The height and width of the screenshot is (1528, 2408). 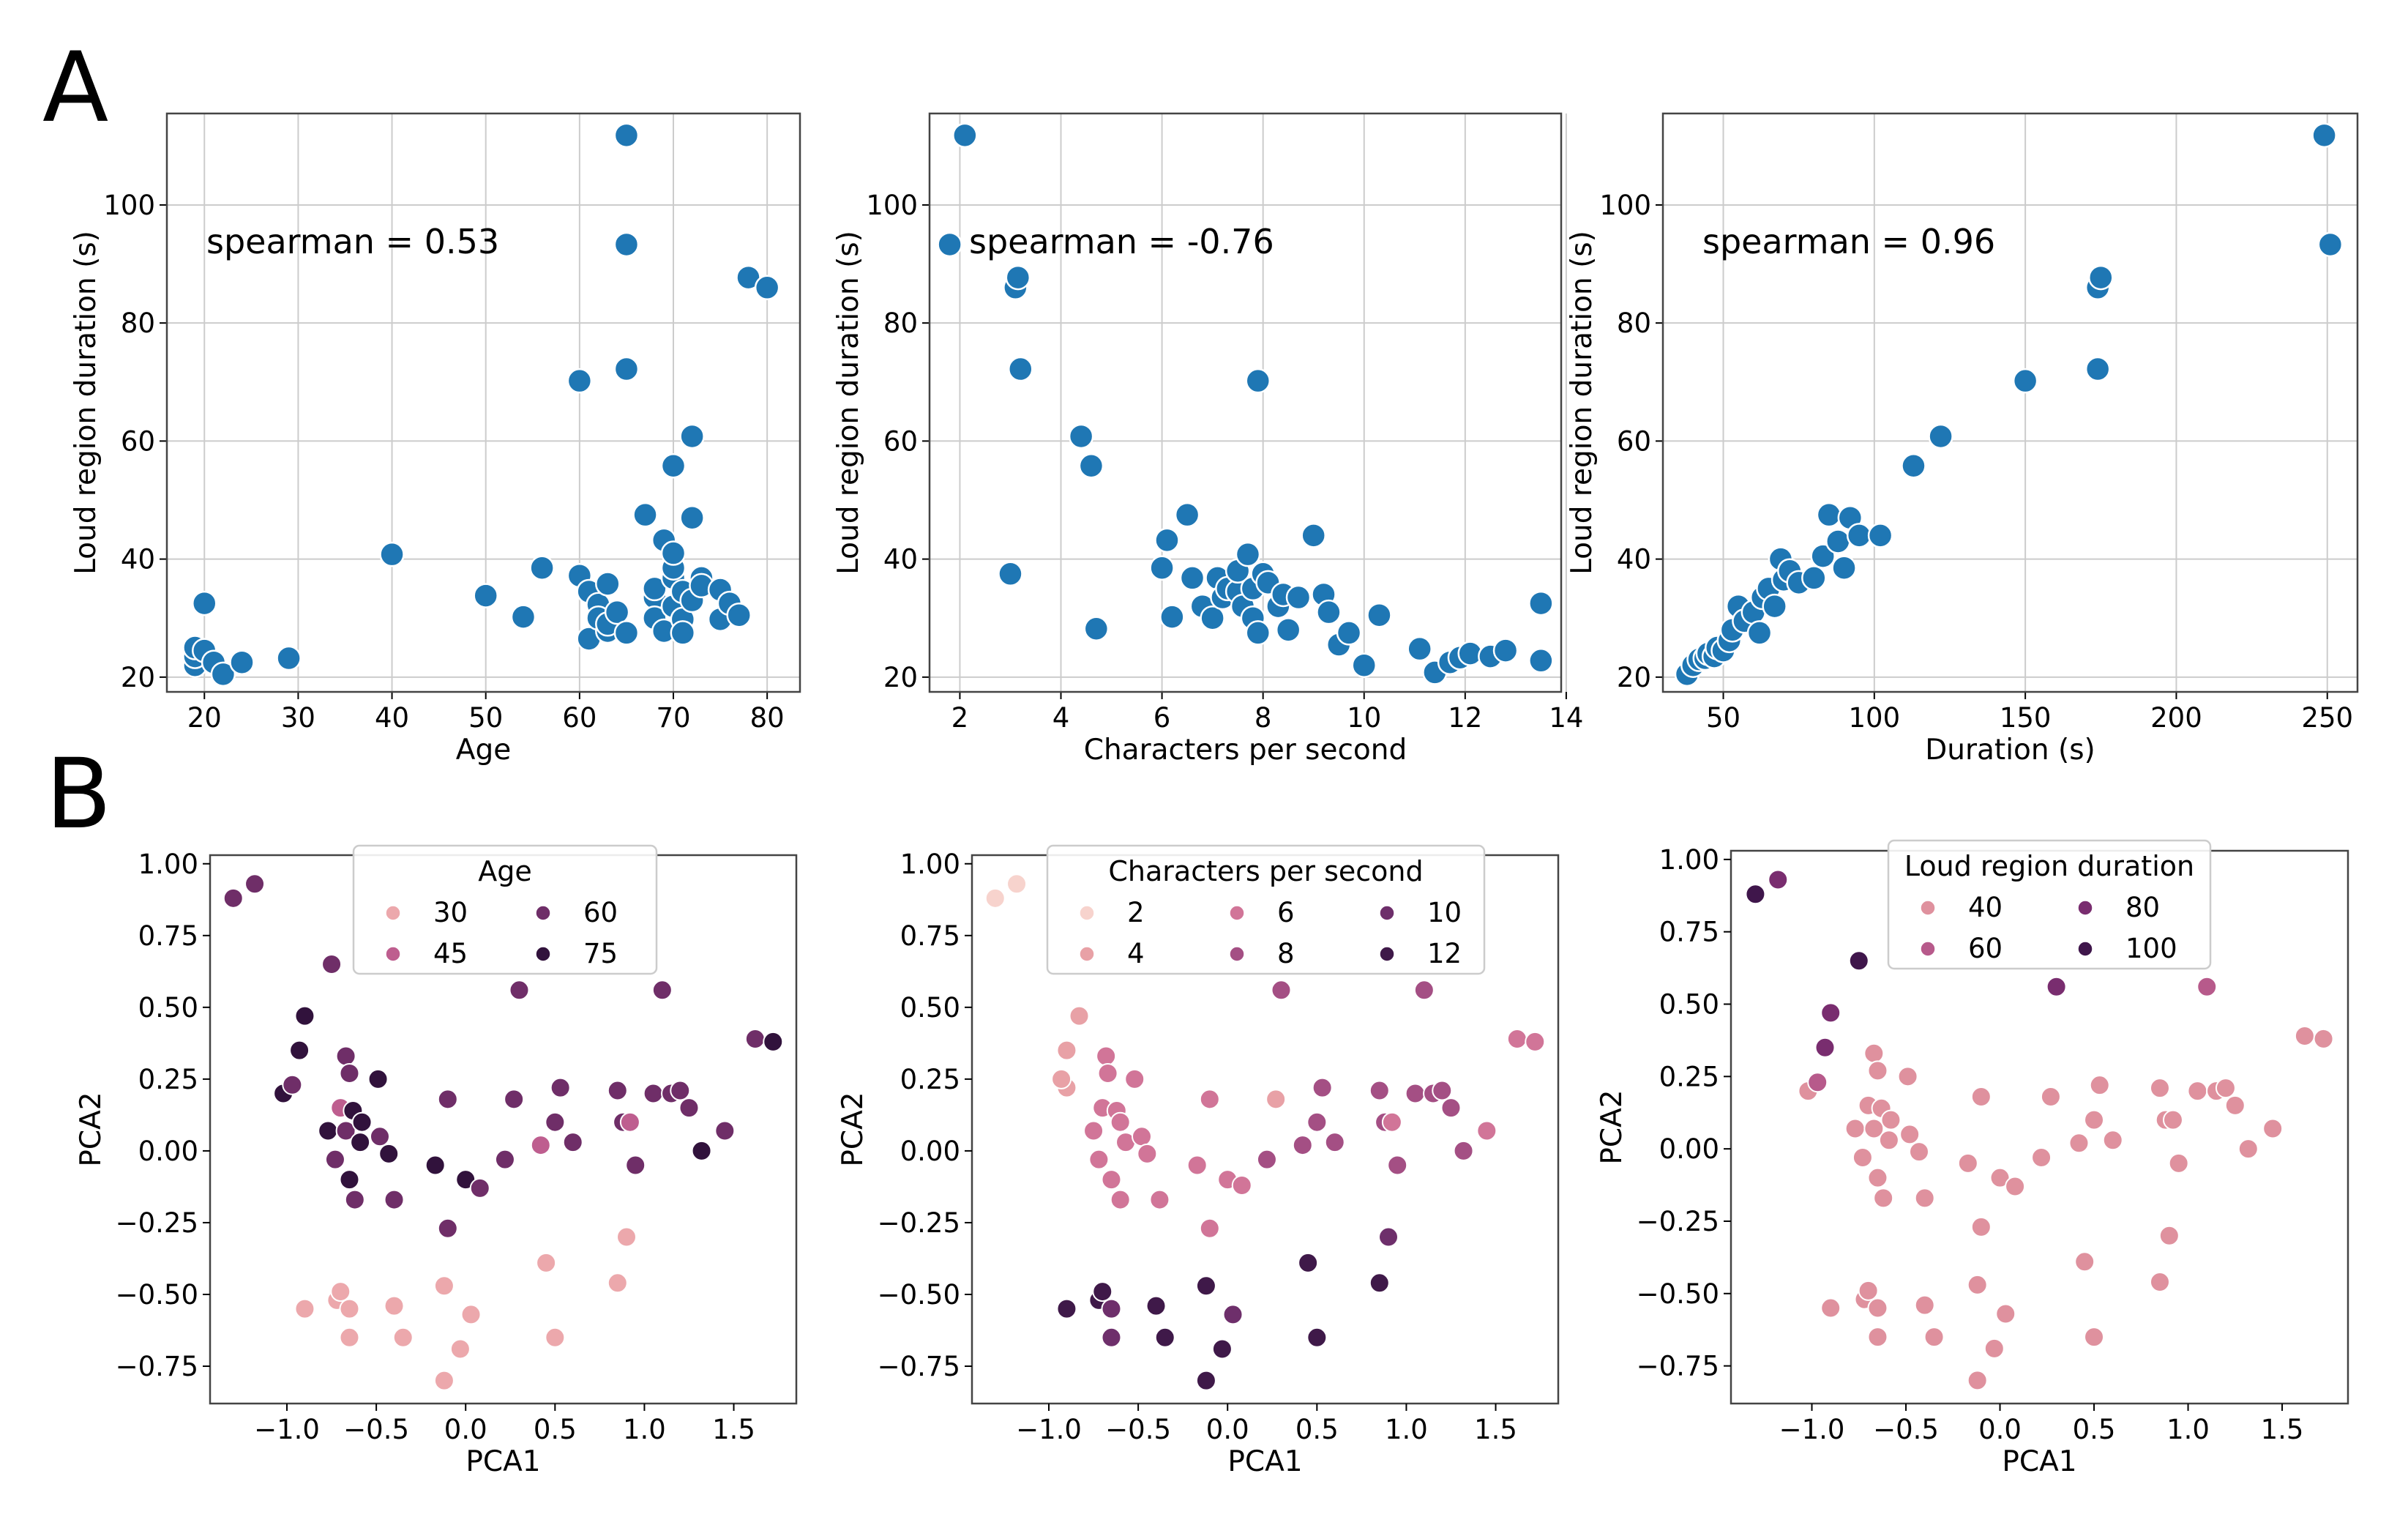 What do you see at coordinates (919, 1223) in the screenshot?
I see `y-tick-label: −0.25` at bounding box center [919, 1223].